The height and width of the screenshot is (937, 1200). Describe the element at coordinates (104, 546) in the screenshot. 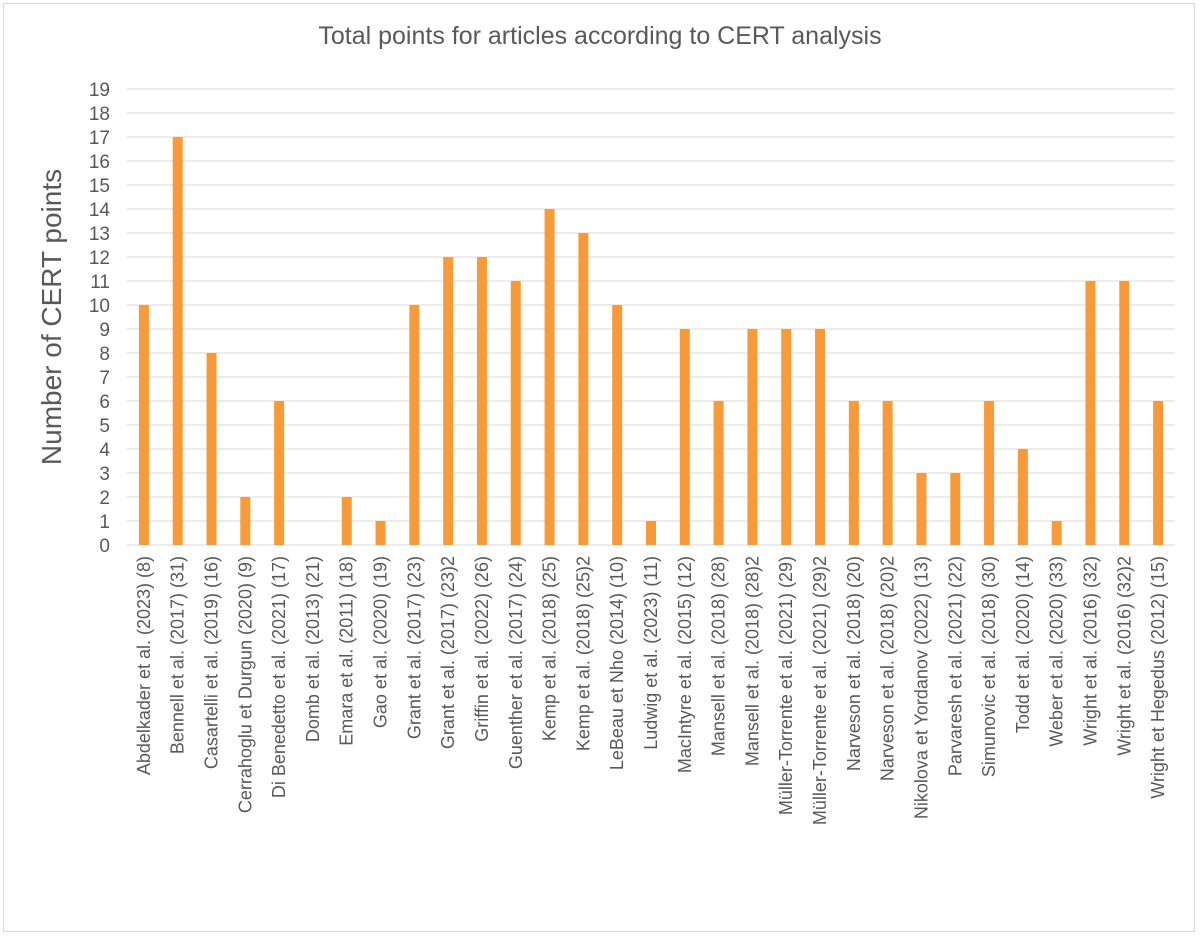

I see `y-tick-label: 0` at that location.